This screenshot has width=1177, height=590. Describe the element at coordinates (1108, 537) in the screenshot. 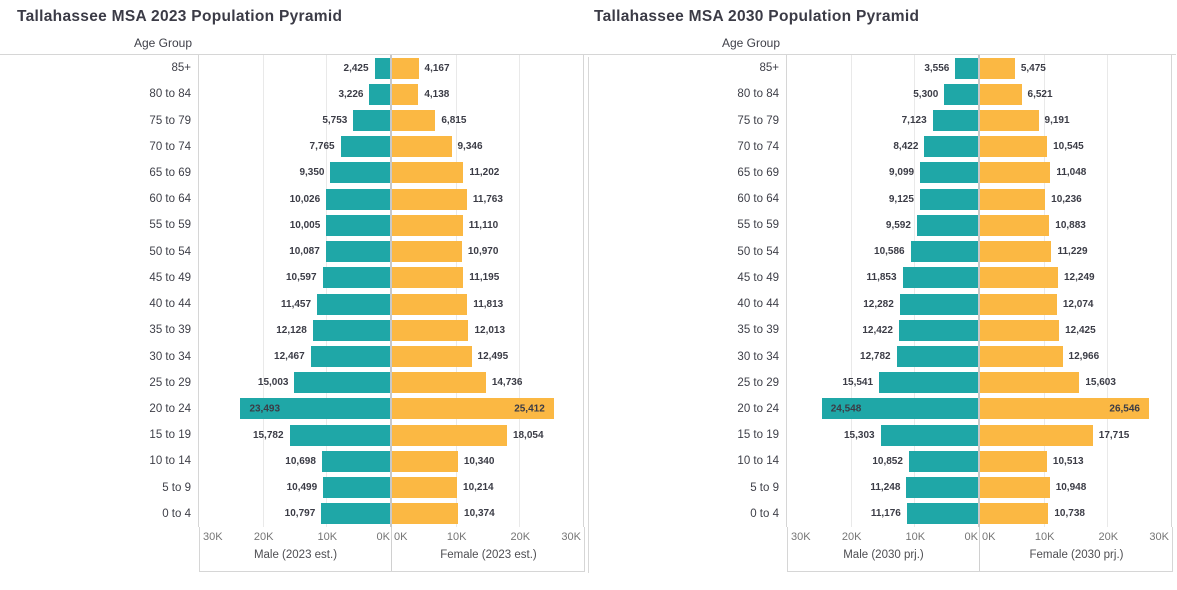

I see `x-tick-20k: 20K` at that location.